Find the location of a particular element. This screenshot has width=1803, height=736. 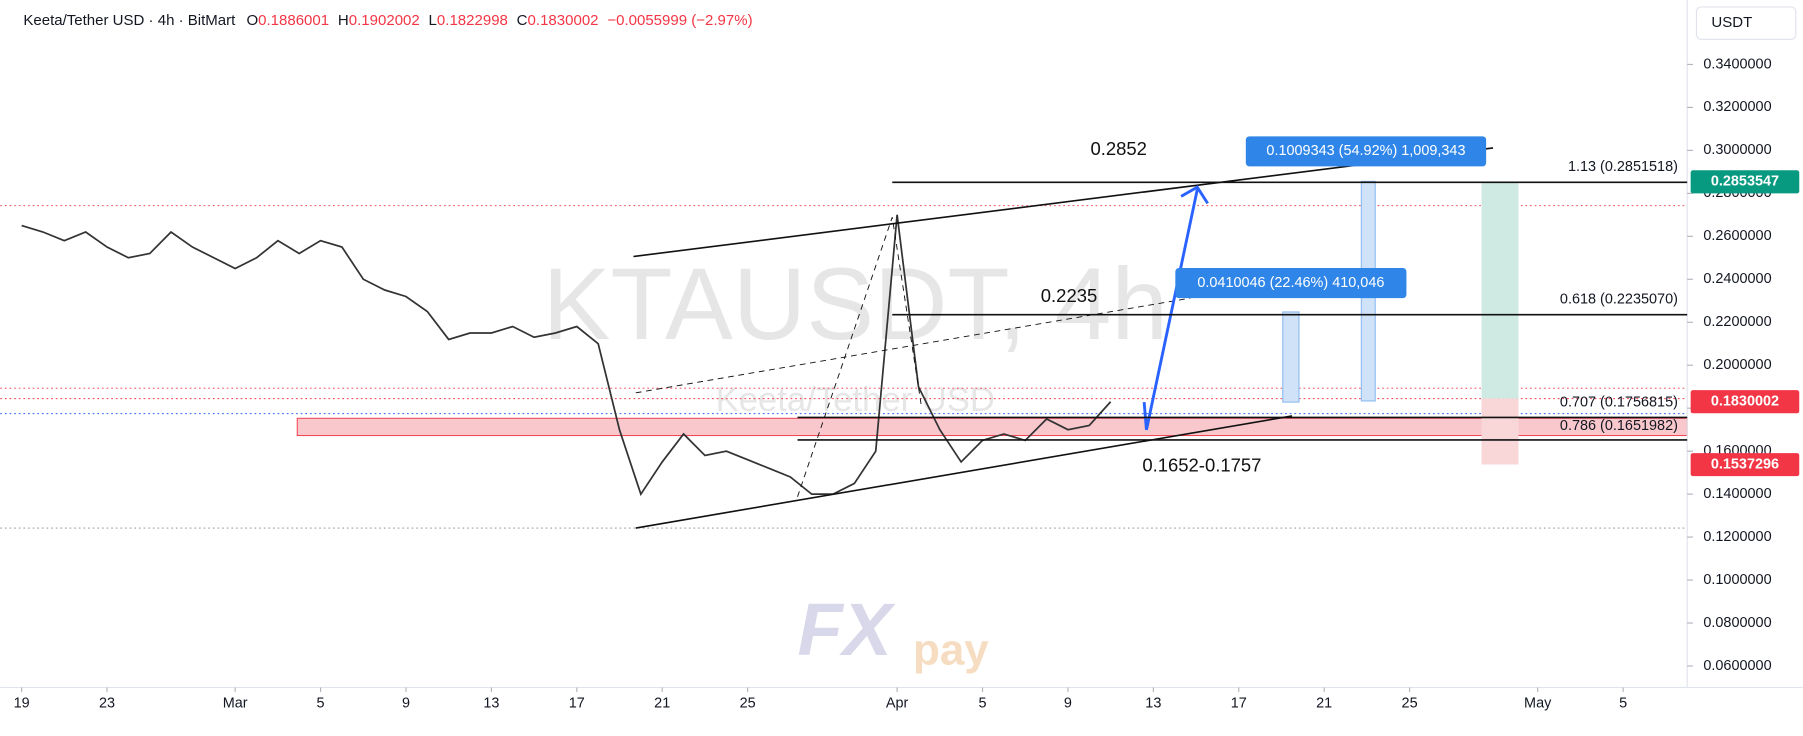

measure-label: 0.0410046 (22.46%) 410,046 is located at coordinates (1290, 283).